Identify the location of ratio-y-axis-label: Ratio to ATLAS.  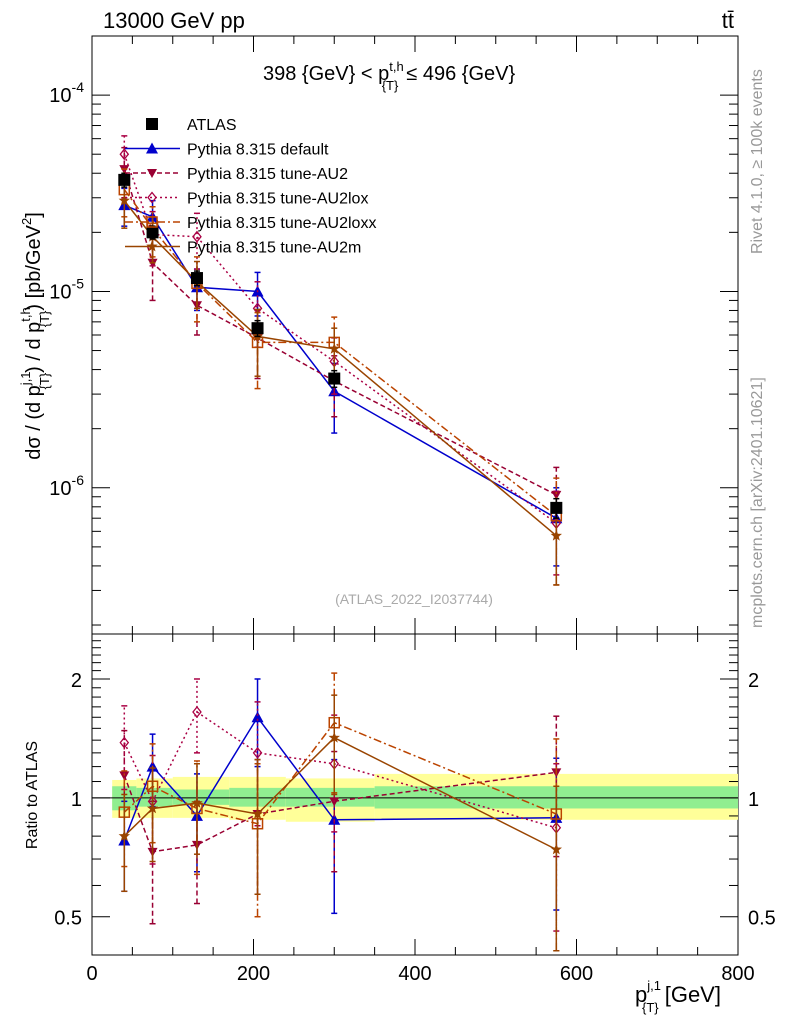
(32, 795).